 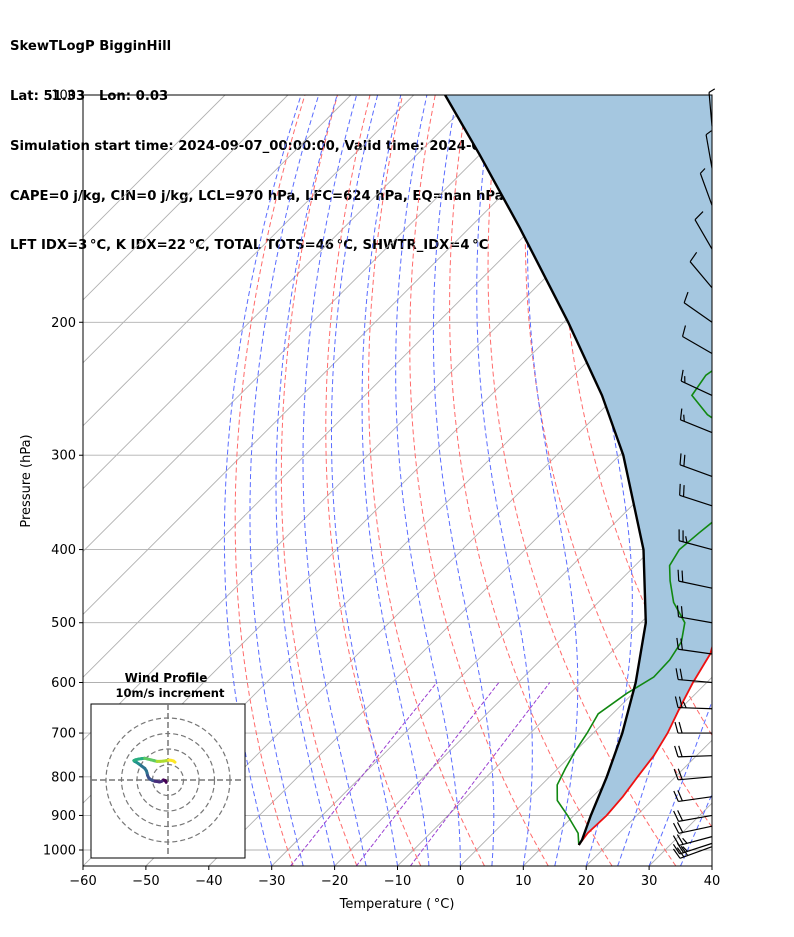 What do you see at coordinates (334, 881) in the screenshot?
I see `x-tick-label: −20` at bounding box center [334, 881].